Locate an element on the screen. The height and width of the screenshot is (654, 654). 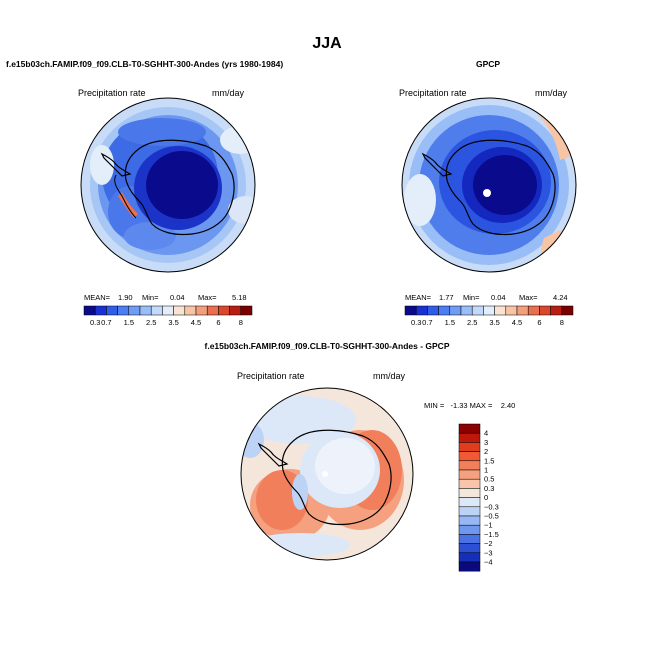
model-colorbar-label: 0.7 is located at coordinates (106, 322).